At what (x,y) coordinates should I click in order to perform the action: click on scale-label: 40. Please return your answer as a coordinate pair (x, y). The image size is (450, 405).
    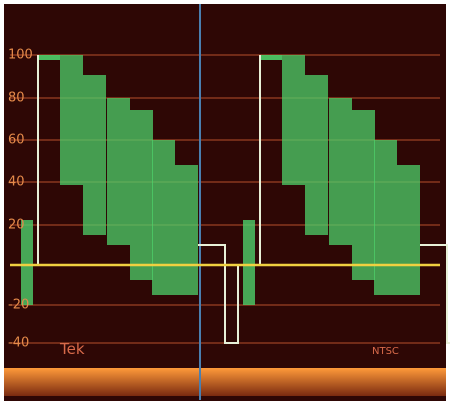
    Looking at the image, I should click on (16, 182).